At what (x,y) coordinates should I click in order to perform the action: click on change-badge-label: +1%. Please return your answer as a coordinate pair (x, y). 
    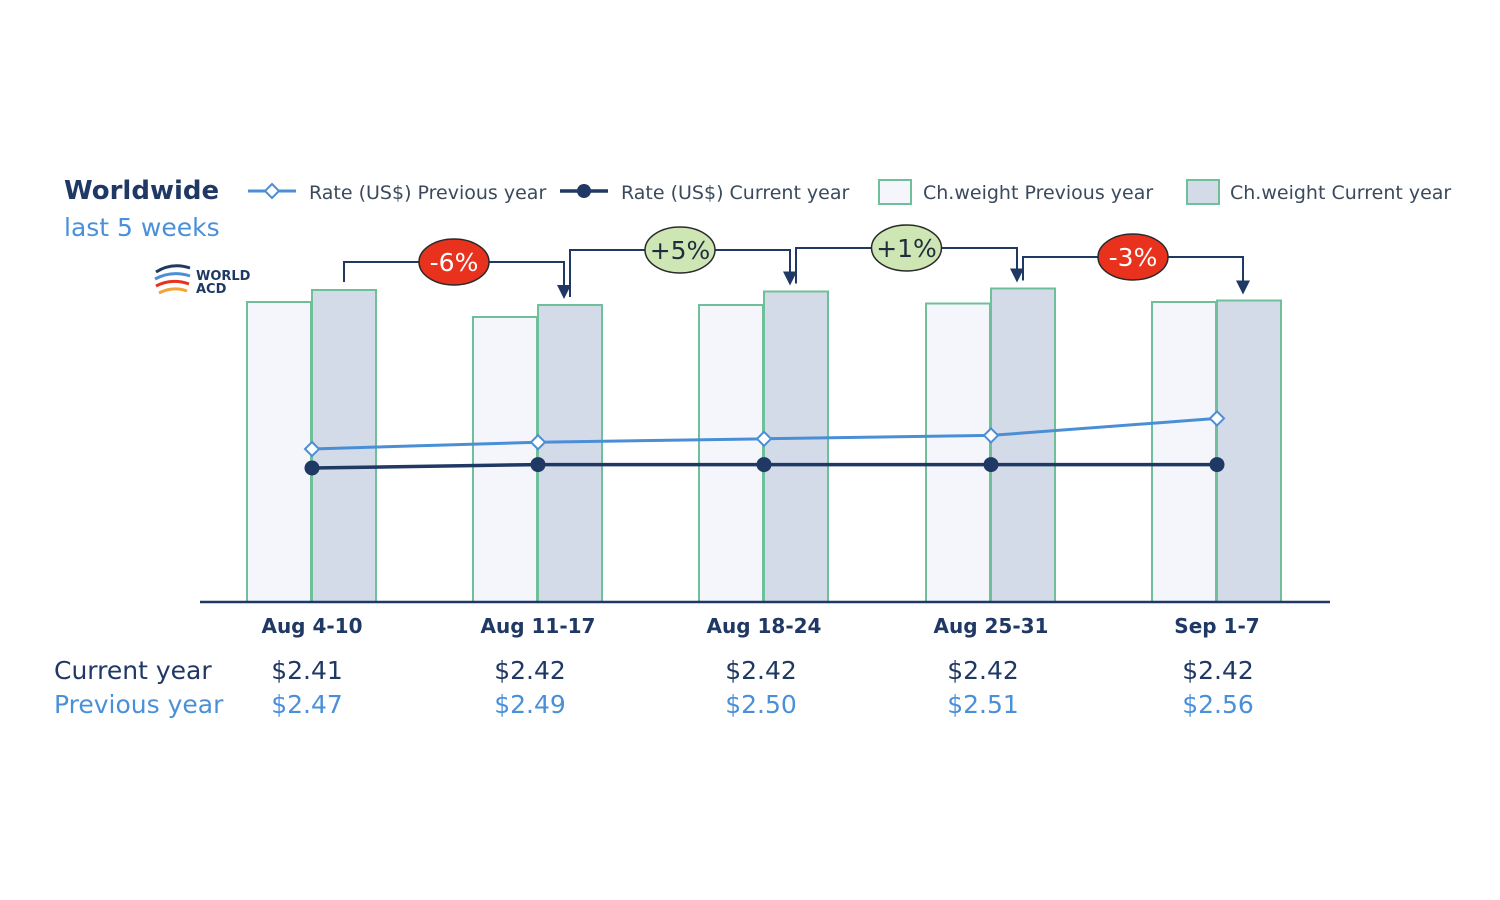
    Looking at the image, I should click on (906, 248).